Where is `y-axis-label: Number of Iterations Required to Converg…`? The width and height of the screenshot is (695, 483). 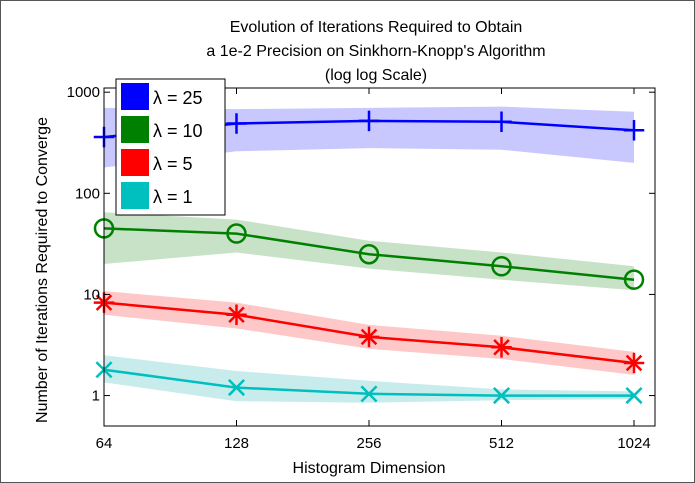
y-axis-label: Number of Iterations Required to Converg… is located at coordinates (42, 270).